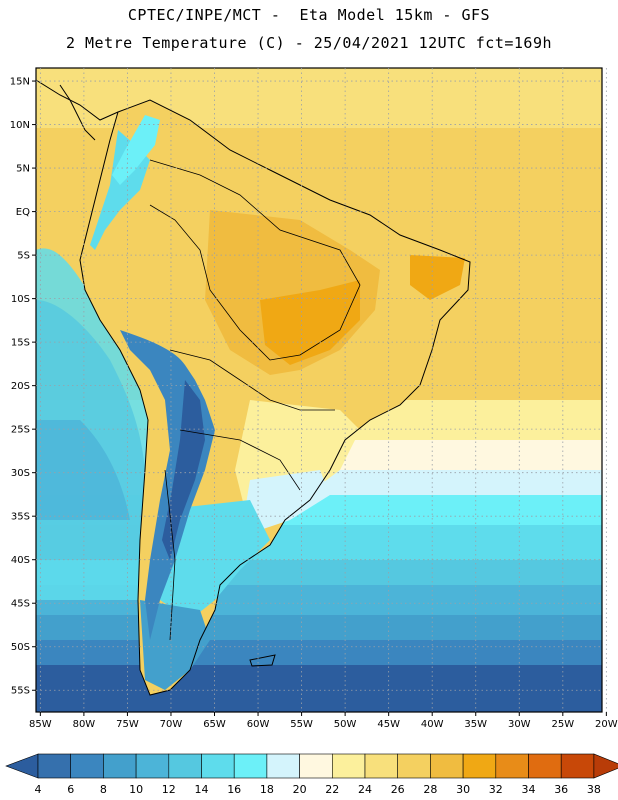 This screenshot has height=800, width=618. I want to click on lat-label: 10N, so click(20, 125).